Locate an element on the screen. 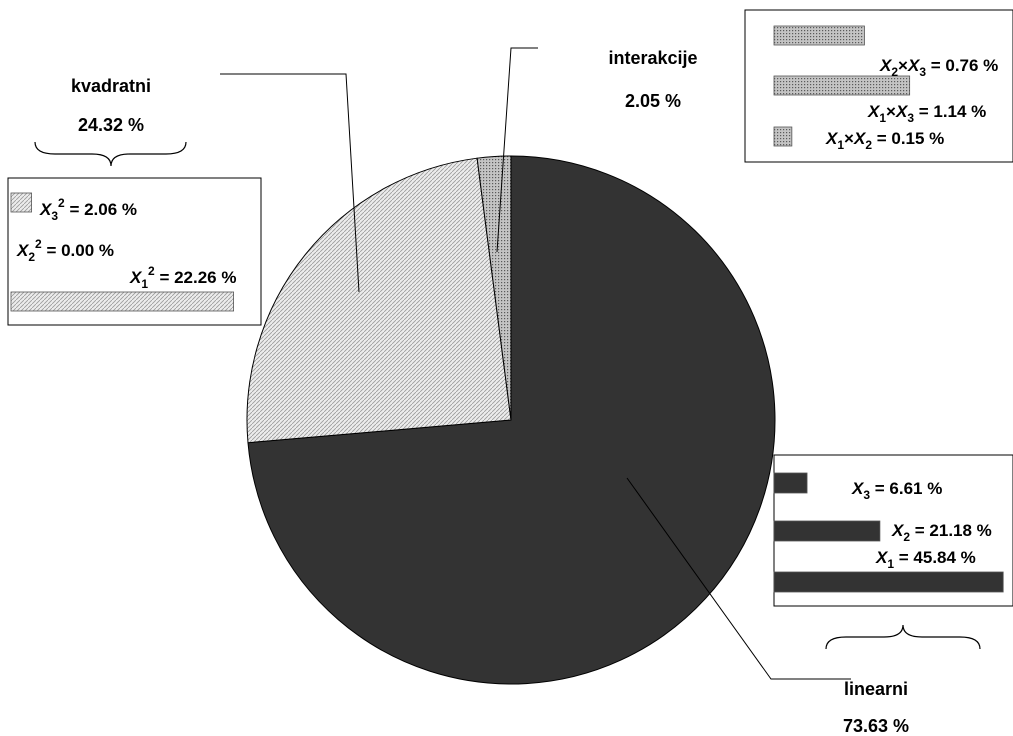 The image size is (1013, 736). bar-label-x2: X2 = 21.18 % is located at coordinates (941, 532).